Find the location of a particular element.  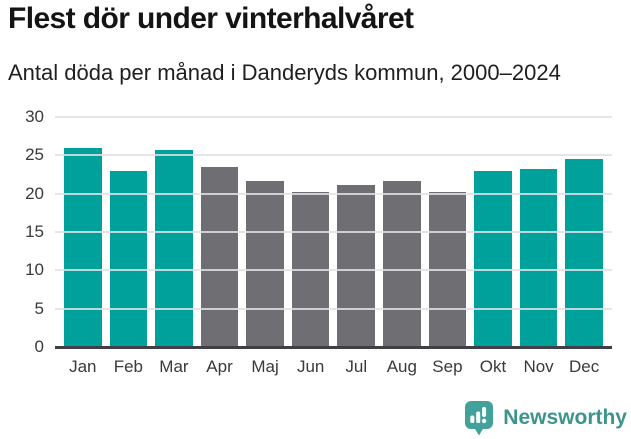

bar-apr is located at coordinates (219, 256).